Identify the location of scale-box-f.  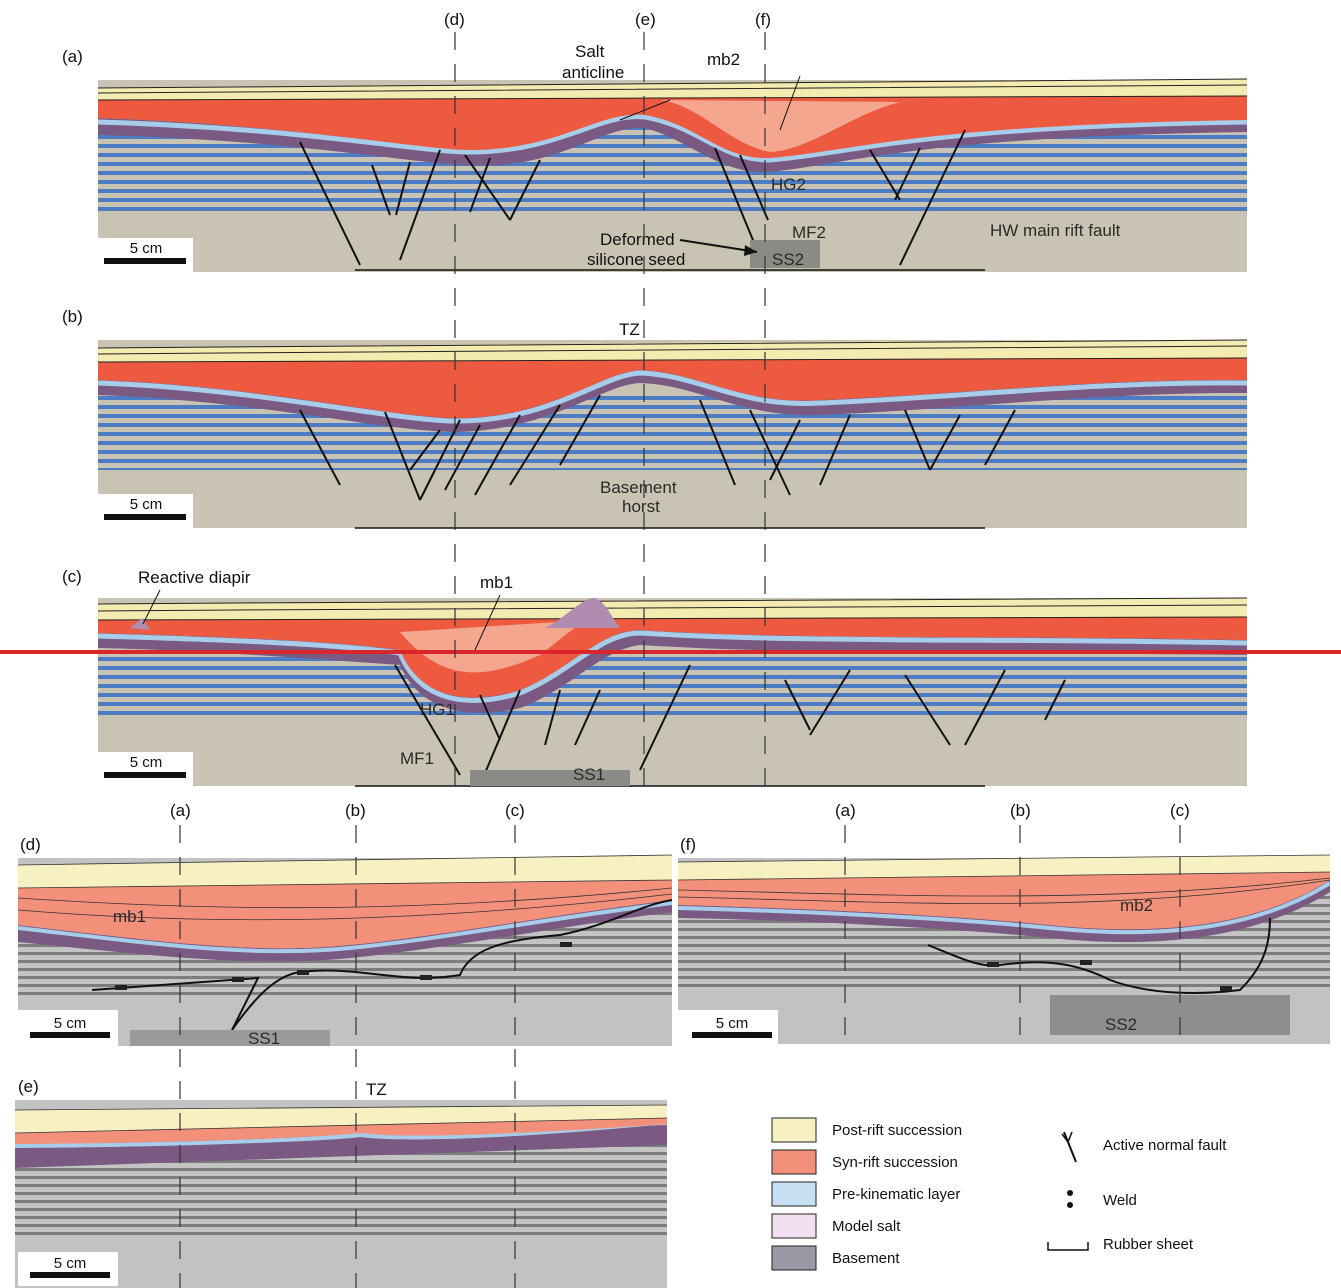
(728, 1027).